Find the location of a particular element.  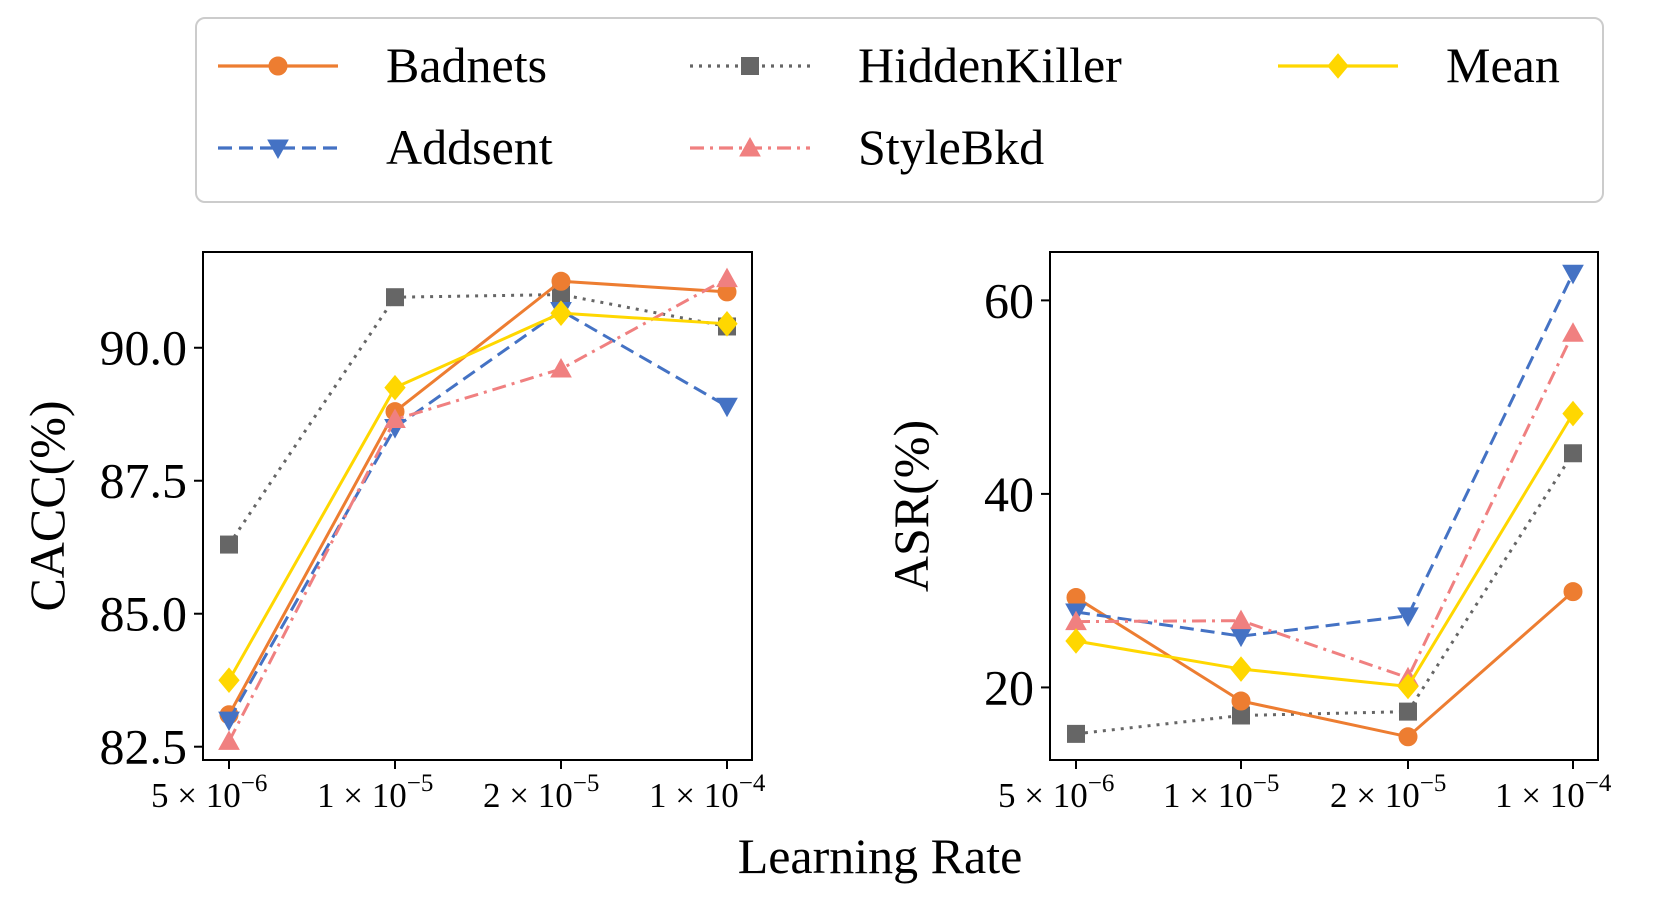

legend-label-addsent: Addsent is located at coordinates (469, 147).